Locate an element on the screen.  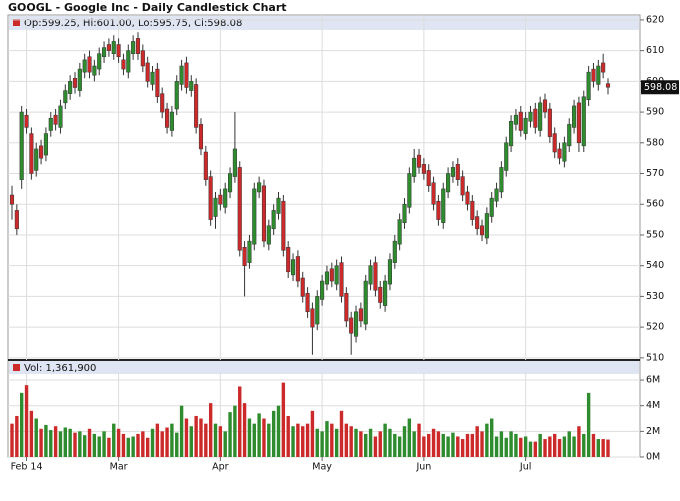
y-tick-label: 560 is located at coordinates (655, 204).